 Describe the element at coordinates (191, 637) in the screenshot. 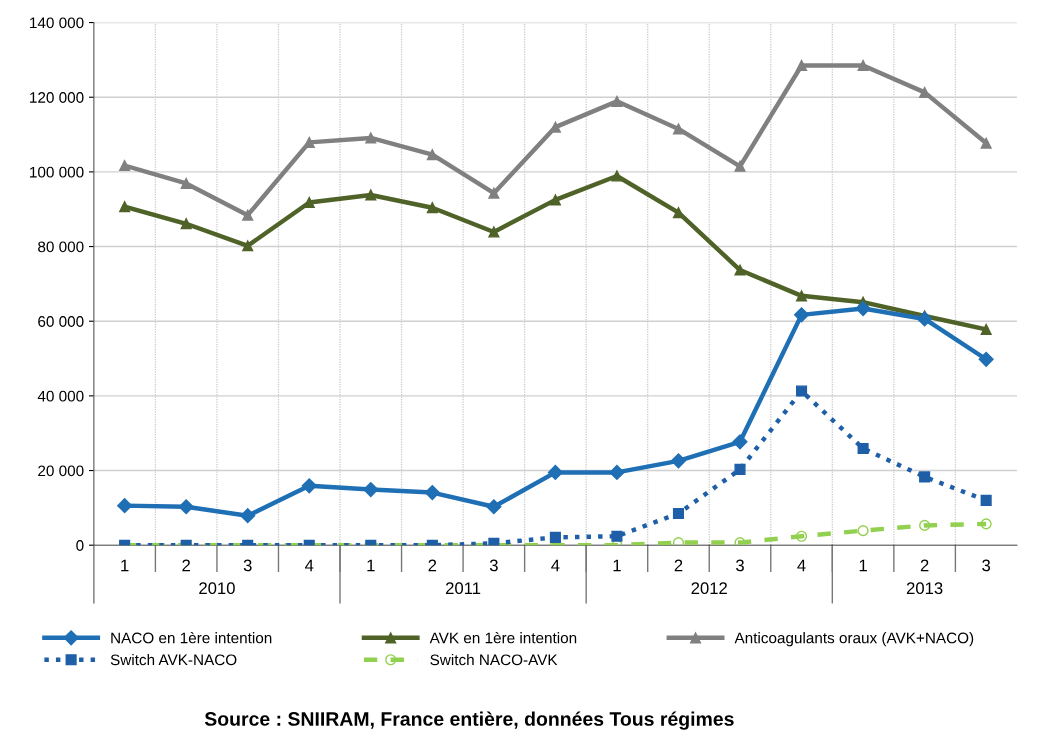

I see `legend-label: NACO en 1ère intention` at that location.